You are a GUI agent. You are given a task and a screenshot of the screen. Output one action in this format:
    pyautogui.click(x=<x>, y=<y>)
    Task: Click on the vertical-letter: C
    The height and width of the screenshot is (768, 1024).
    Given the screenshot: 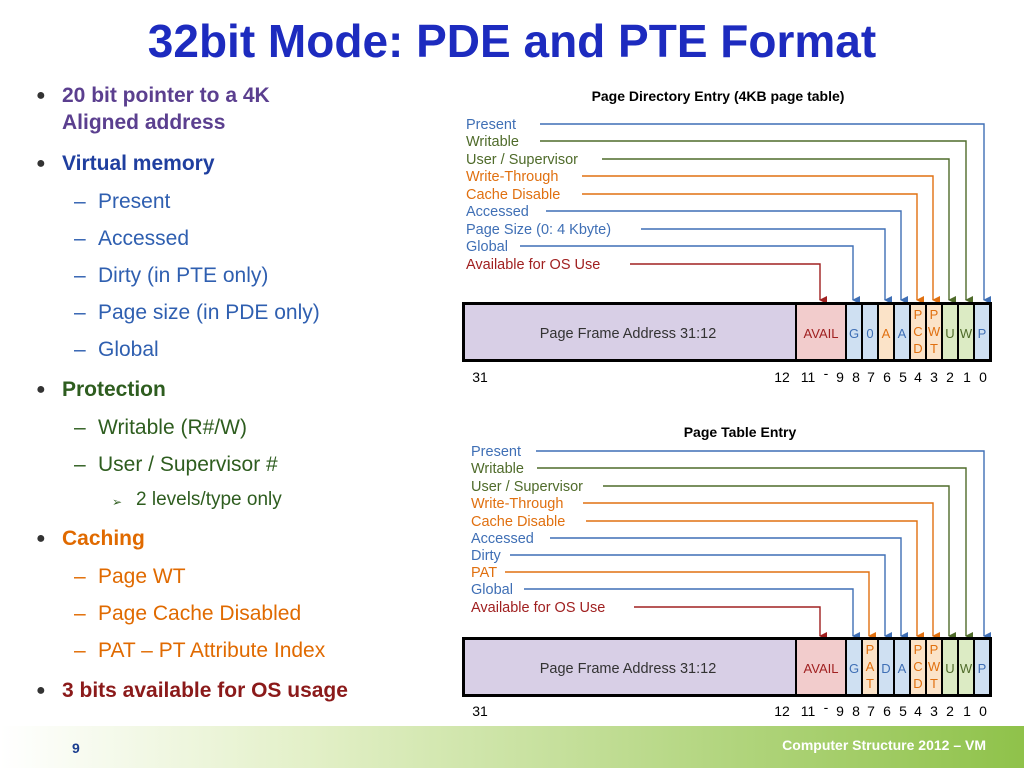 What is the action you would take?
    pyautogui.click(x=917, y=666)
    